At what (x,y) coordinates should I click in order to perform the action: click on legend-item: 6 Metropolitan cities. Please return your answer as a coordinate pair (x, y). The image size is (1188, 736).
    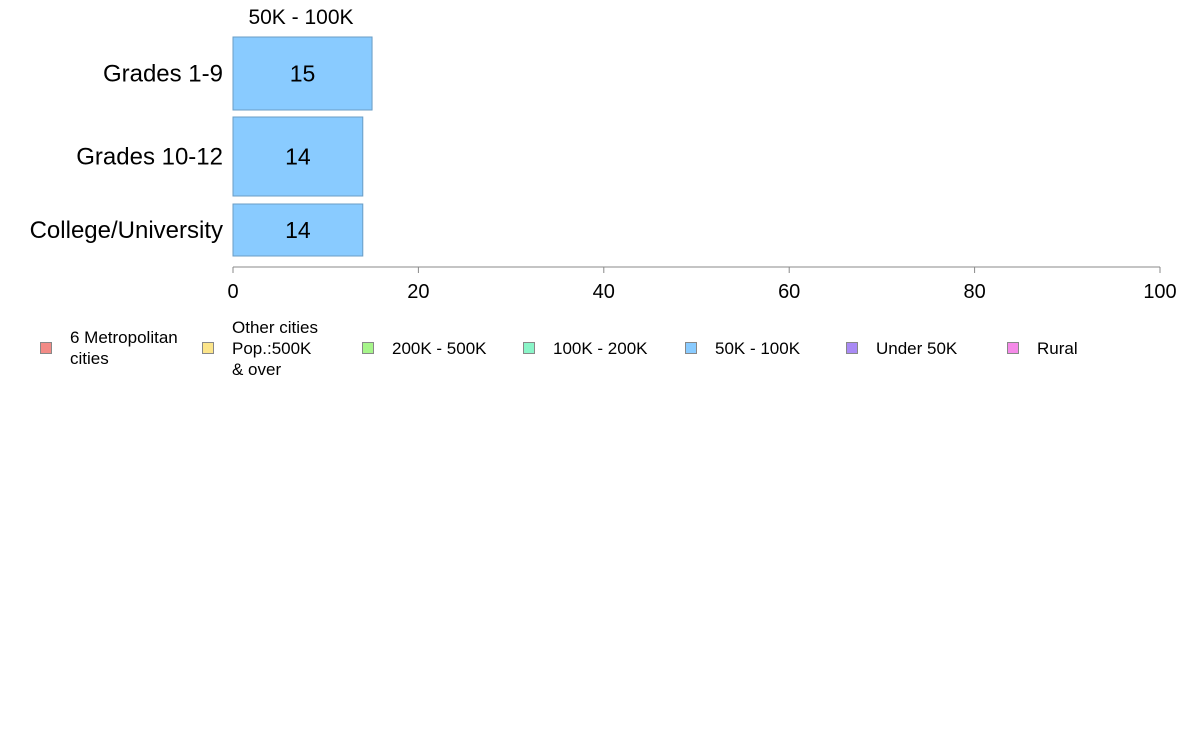
    Looking at the image, I should click on (109, 348).